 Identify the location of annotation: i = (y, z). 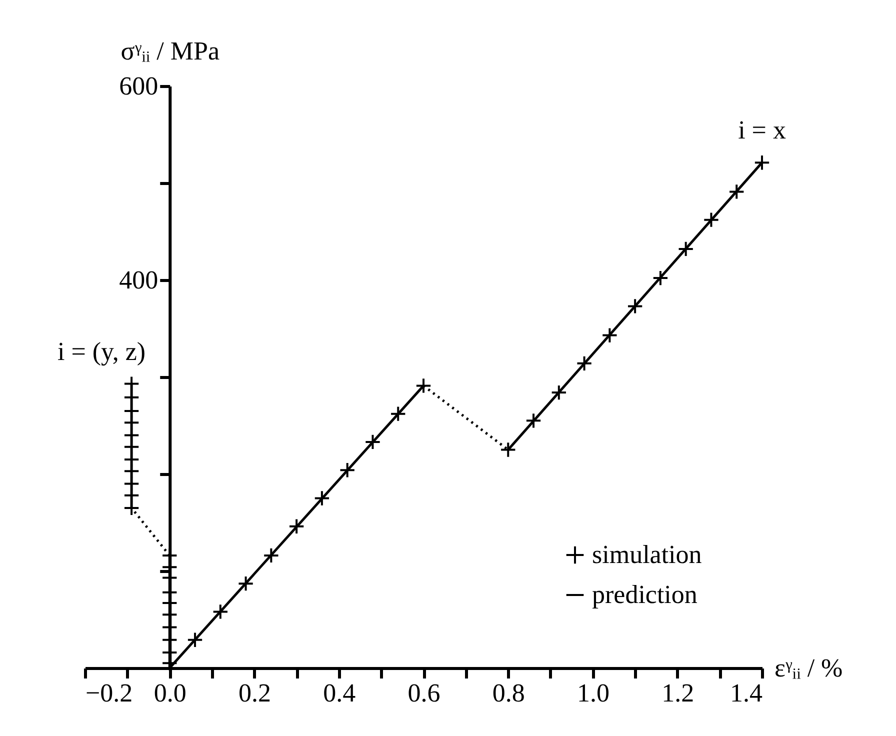
(101, 351).